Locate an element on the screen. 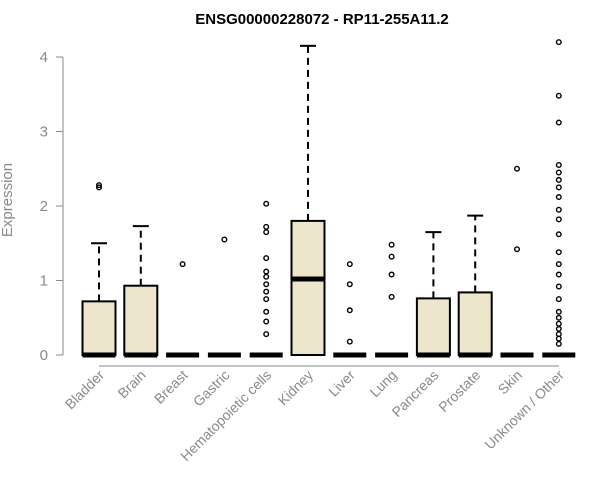 The image size is (600, 500). y-tick-label: 3 is located at coordinates (44, 132).